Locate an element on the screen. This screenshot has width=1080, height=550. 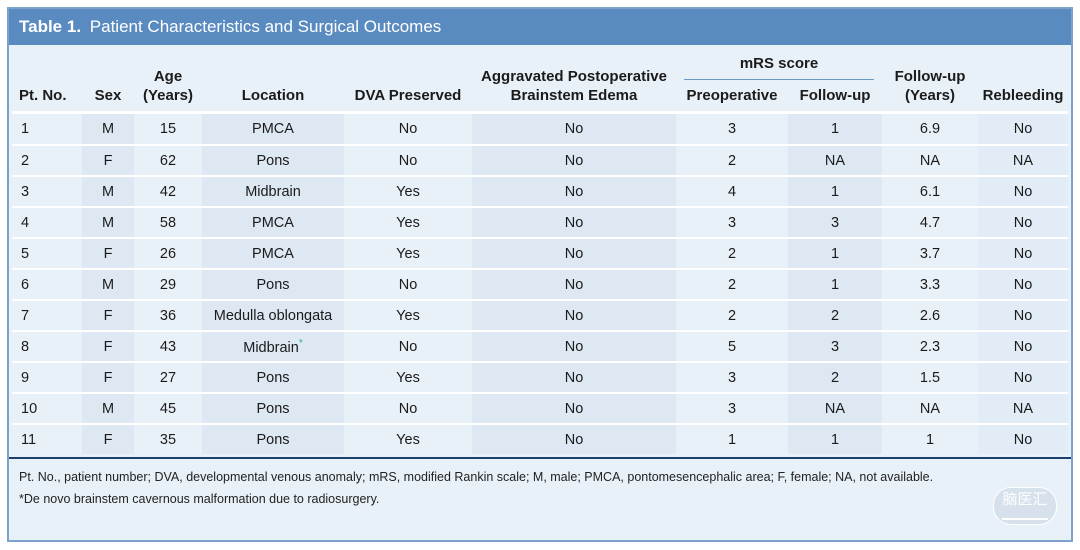
cell-mrs-followup-text: 3 is located at coordinates (835, 222).